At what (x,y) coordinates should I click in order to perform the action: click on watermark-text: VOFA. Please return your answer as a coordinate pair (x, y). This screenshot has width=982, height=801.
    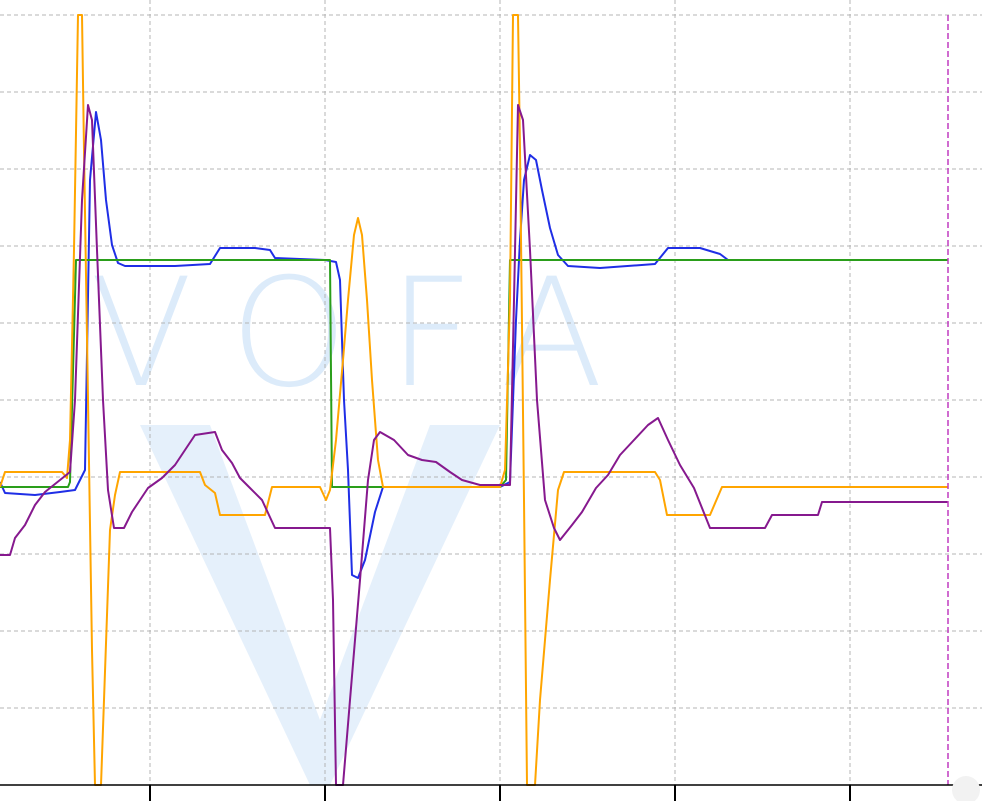
    Looking at the image, I should click on (366, 334).